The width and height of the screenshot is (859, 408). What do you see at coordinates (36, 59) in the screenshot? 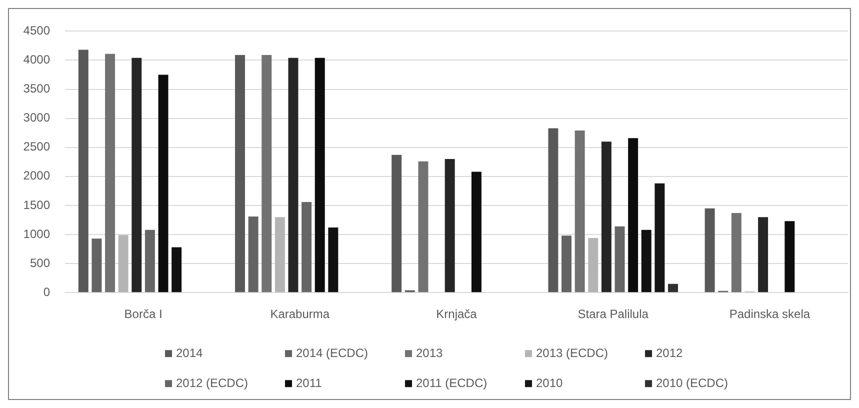
I see `y-tick-label: 4000` at bounding box center [36, 59].